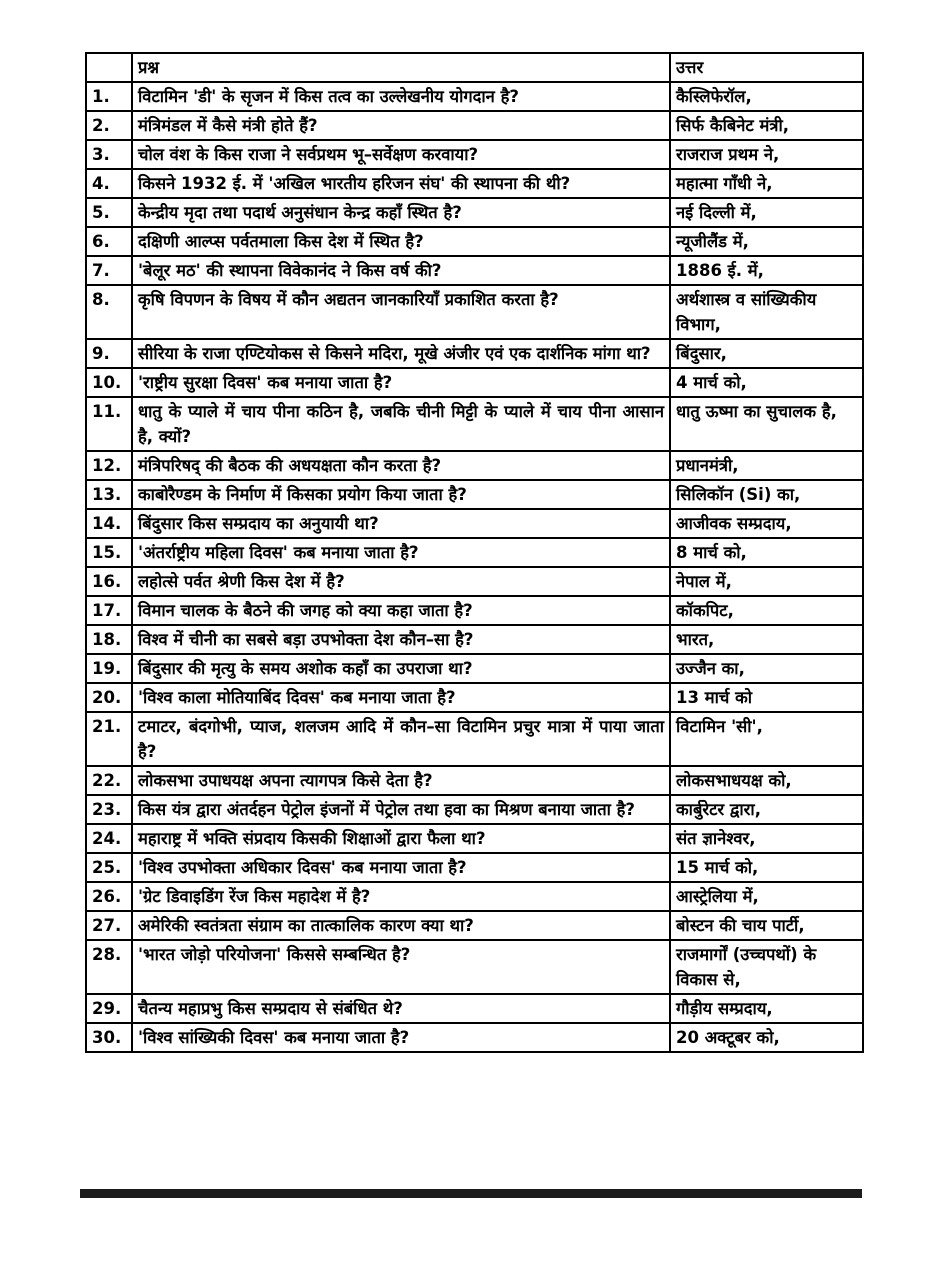 The width and height of the screenshot is (945, 1287). What do you see at coordinates (109, 494) in the screenshot?
I see `row-number: 13.` at bounding box center [109, 494].